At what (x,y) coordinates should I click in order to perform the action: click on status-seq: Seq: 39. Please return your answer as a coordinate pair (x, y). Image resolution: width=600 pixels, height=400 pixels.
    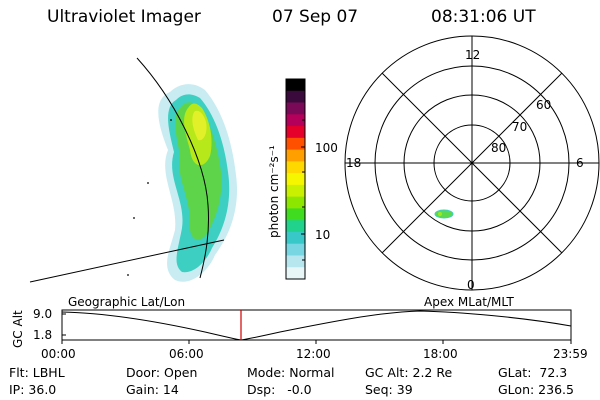
    Looking at the image, I should click on (389, 389).